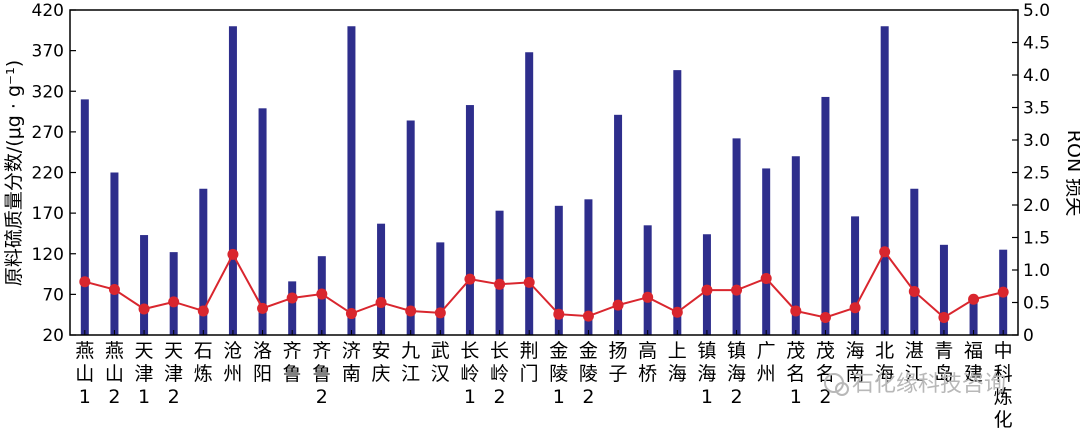 The height and width of the screenshot is (432, 1080). What do you see at coordinates (1036, 109) in the screenshot?
I see `right-tick-label: 3.5` at bounding box center [1036, 109].